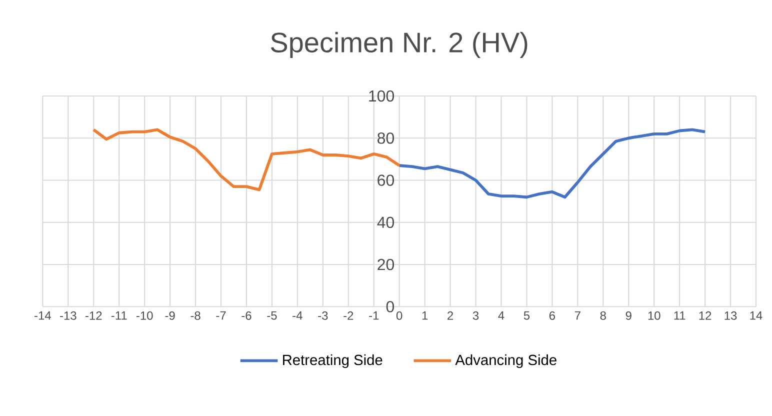 The width and height of the screenshot is (772, 416). What do you see at coordinates (195, 315) in the screenshot?
I see `x-tick-label: -8` at bounding box center [195, 315].